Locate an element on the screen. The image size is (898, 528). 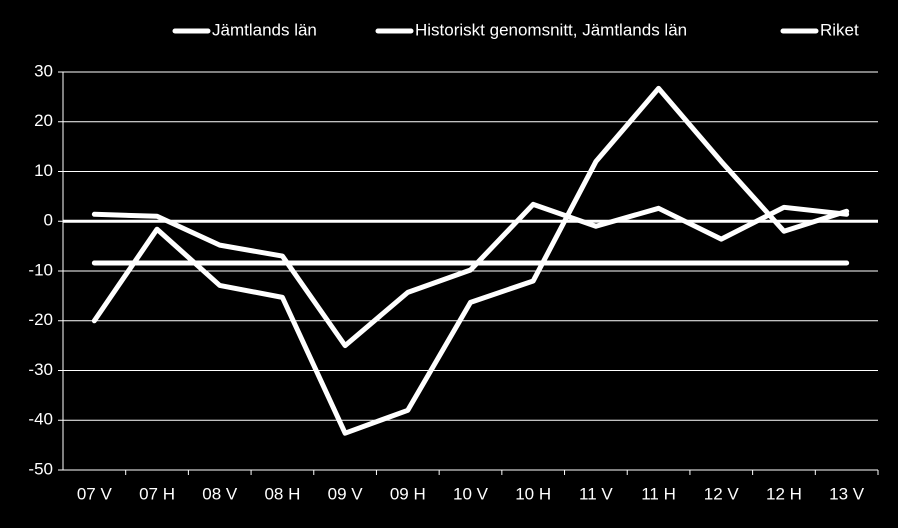
x-tick-label: 12 H is located at coordinates (784, 493).